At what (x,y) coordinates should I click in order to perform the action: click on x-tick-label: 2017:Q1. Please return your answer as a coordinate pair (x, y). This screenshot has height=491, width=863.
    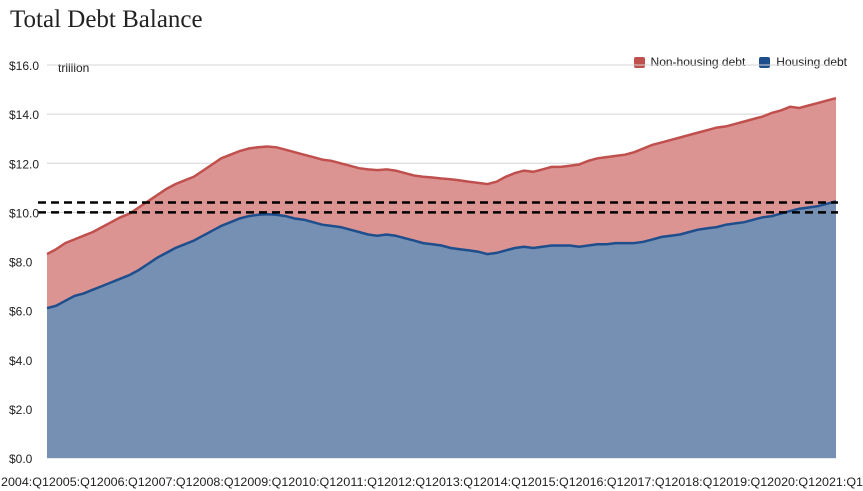
    Looking at the image, I should click on (648, 482).